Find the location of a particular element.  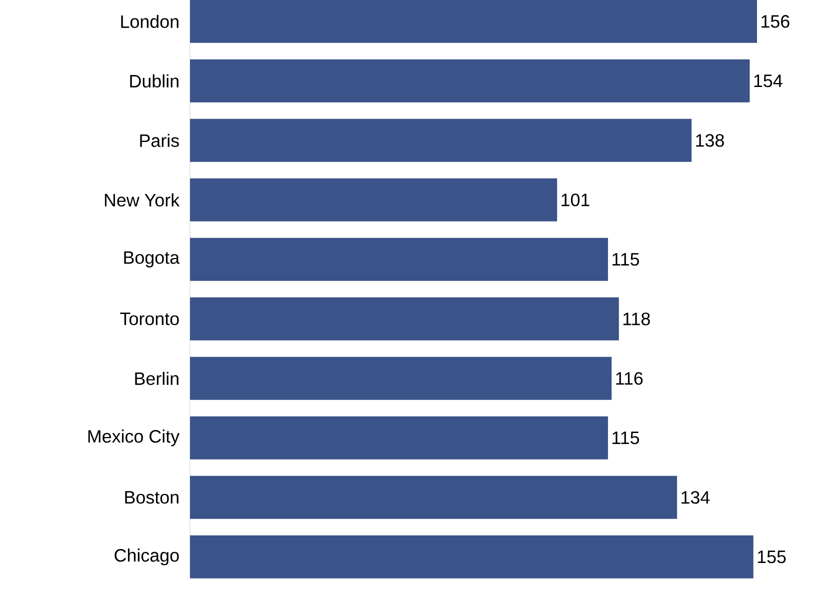

y-tick-label: Berlin is located at coordinates (156, 379).